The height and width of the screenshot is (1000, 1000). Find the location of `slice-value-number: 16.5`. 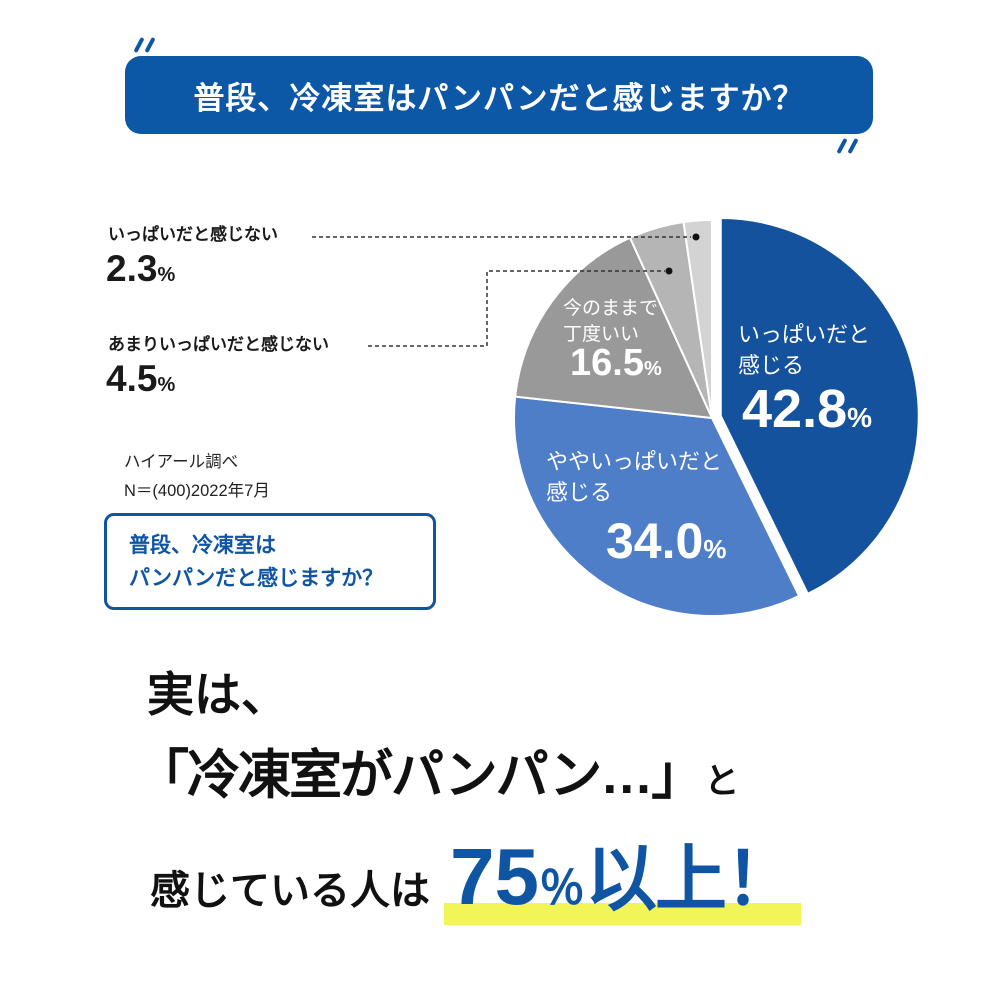

slice-value-number: 16.5 is located at coordinates (607, 363).